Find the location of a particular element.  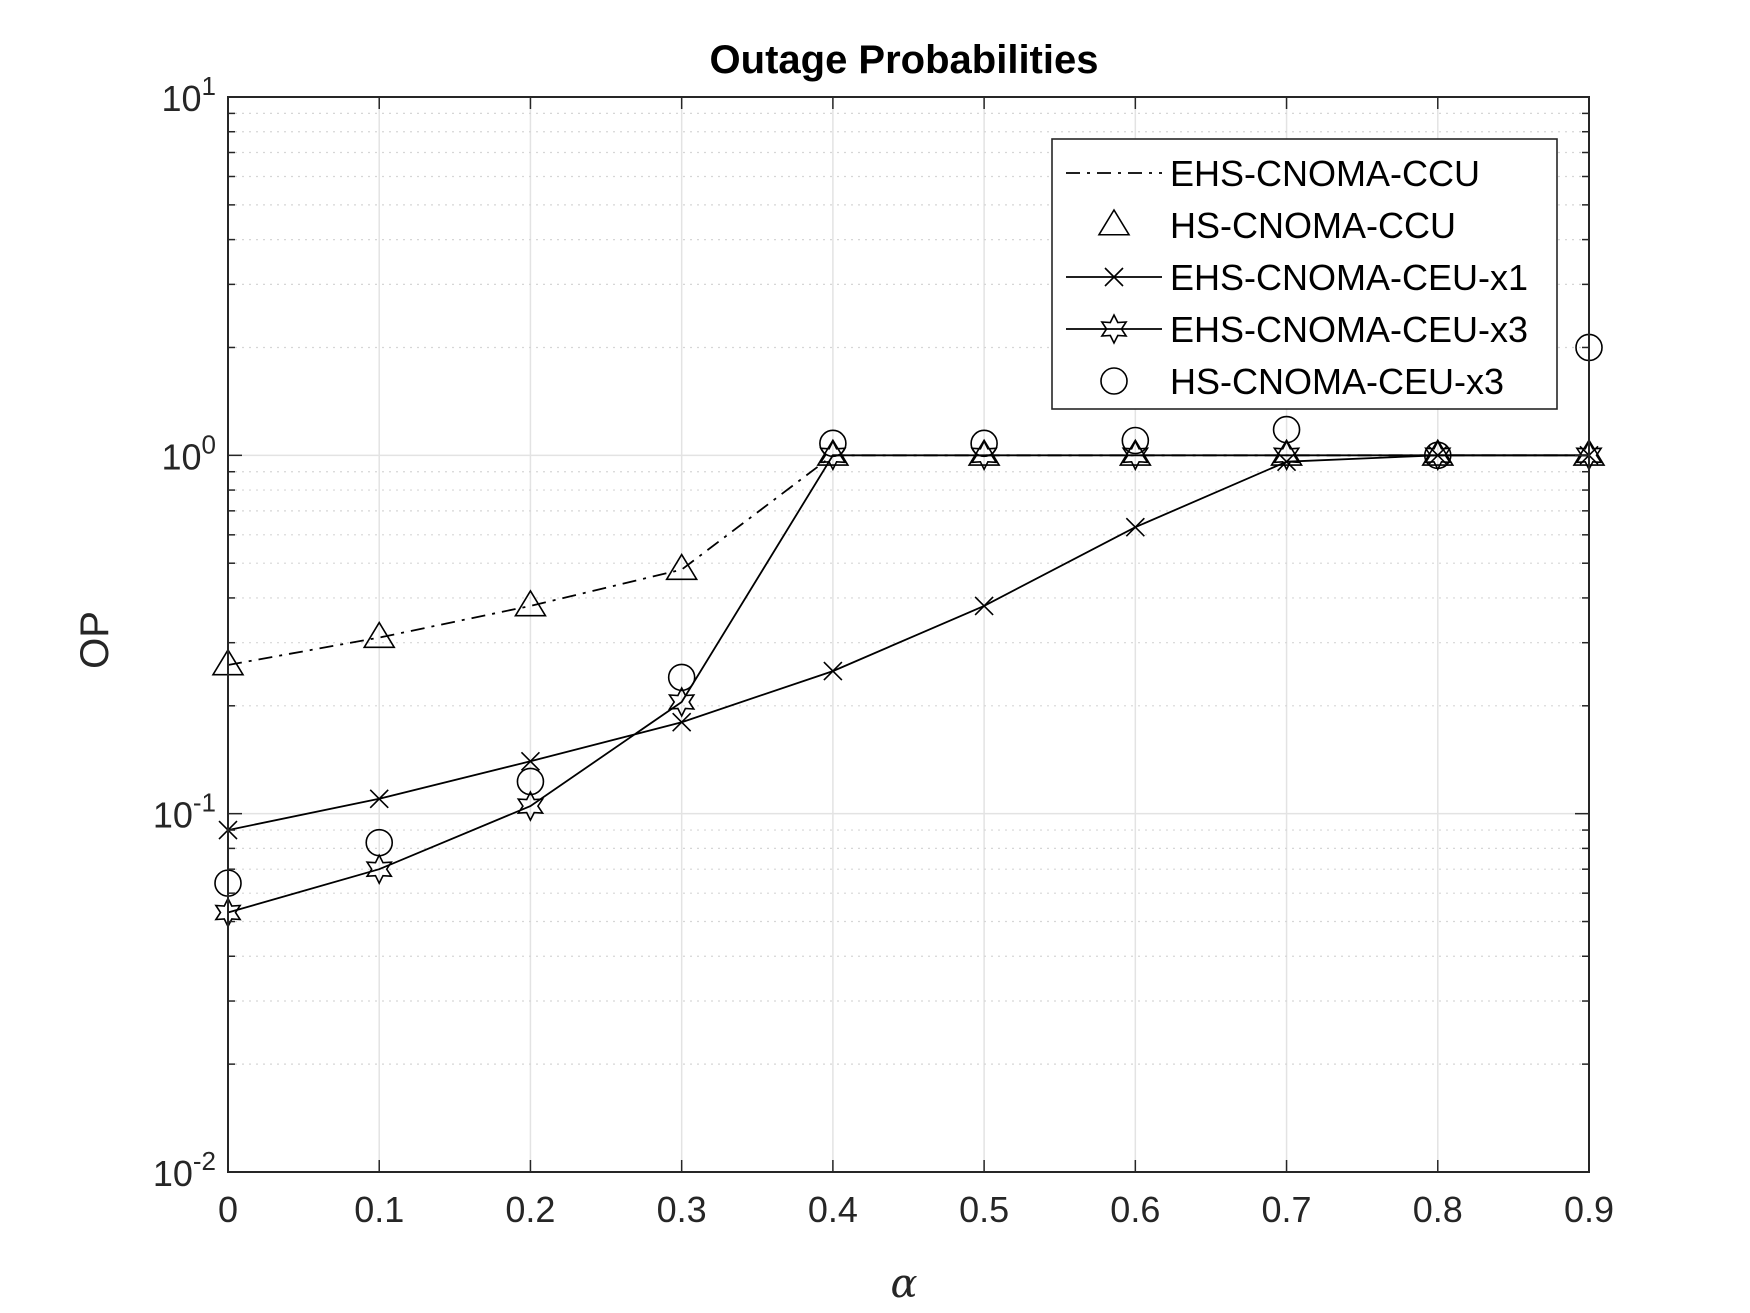

x-tick-label: 0.2 is located at coordinates (530, 1209).